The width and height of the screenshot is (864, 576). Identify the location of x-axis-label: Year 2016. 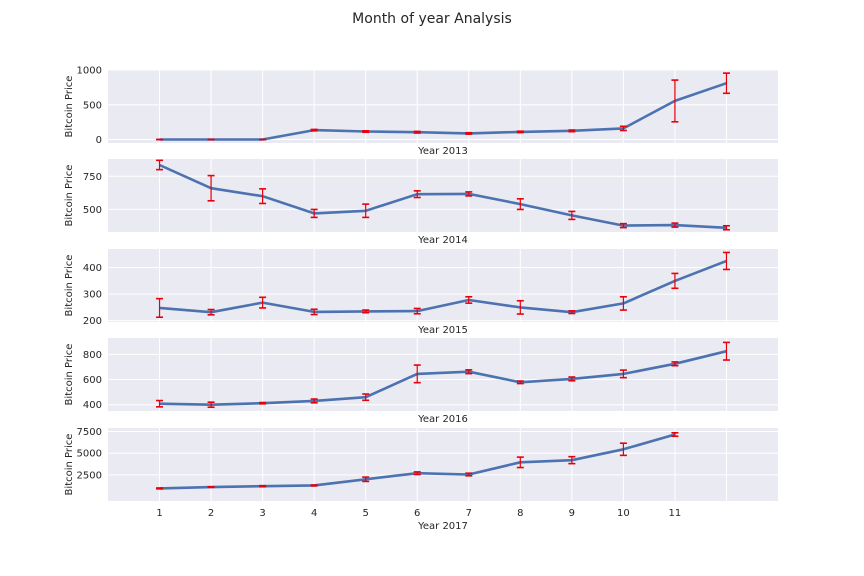
(442, 419).